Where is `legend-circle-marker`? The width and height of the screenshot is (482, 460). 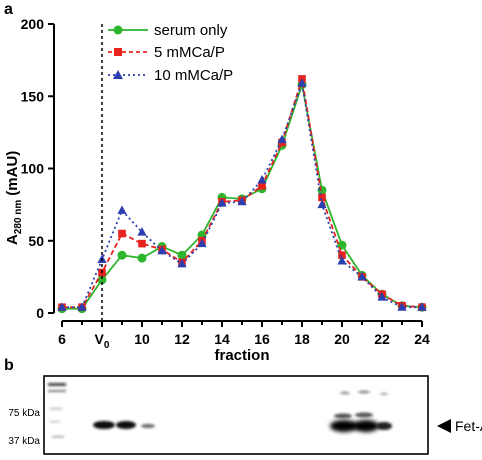
legend-circle-marker is located at coordinates (118, 30).